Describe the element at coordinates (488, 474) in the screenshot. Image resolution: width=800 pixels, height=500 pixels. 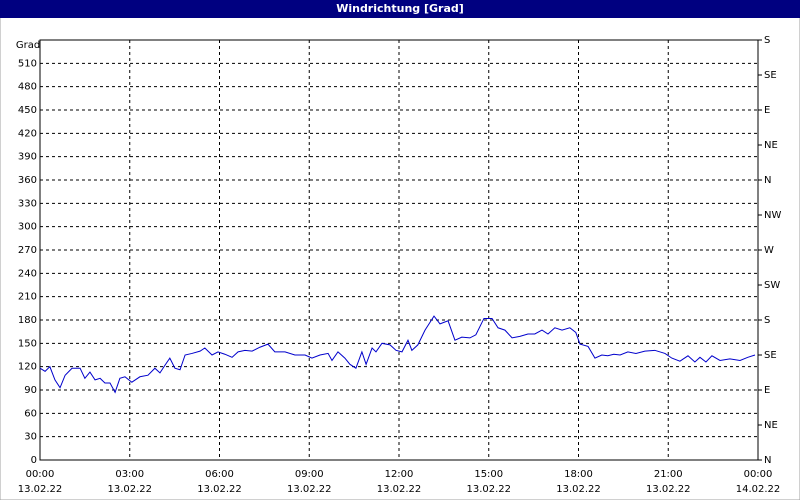
I see `x-tick-label: 15:00` at that location.